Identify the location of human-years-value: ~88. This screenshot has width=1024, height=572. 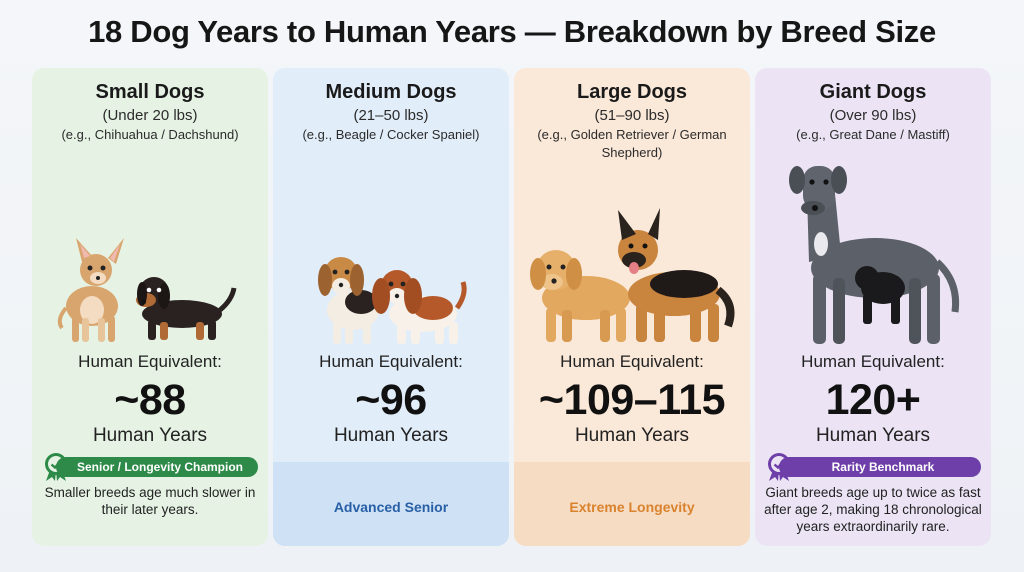
(150, 400).